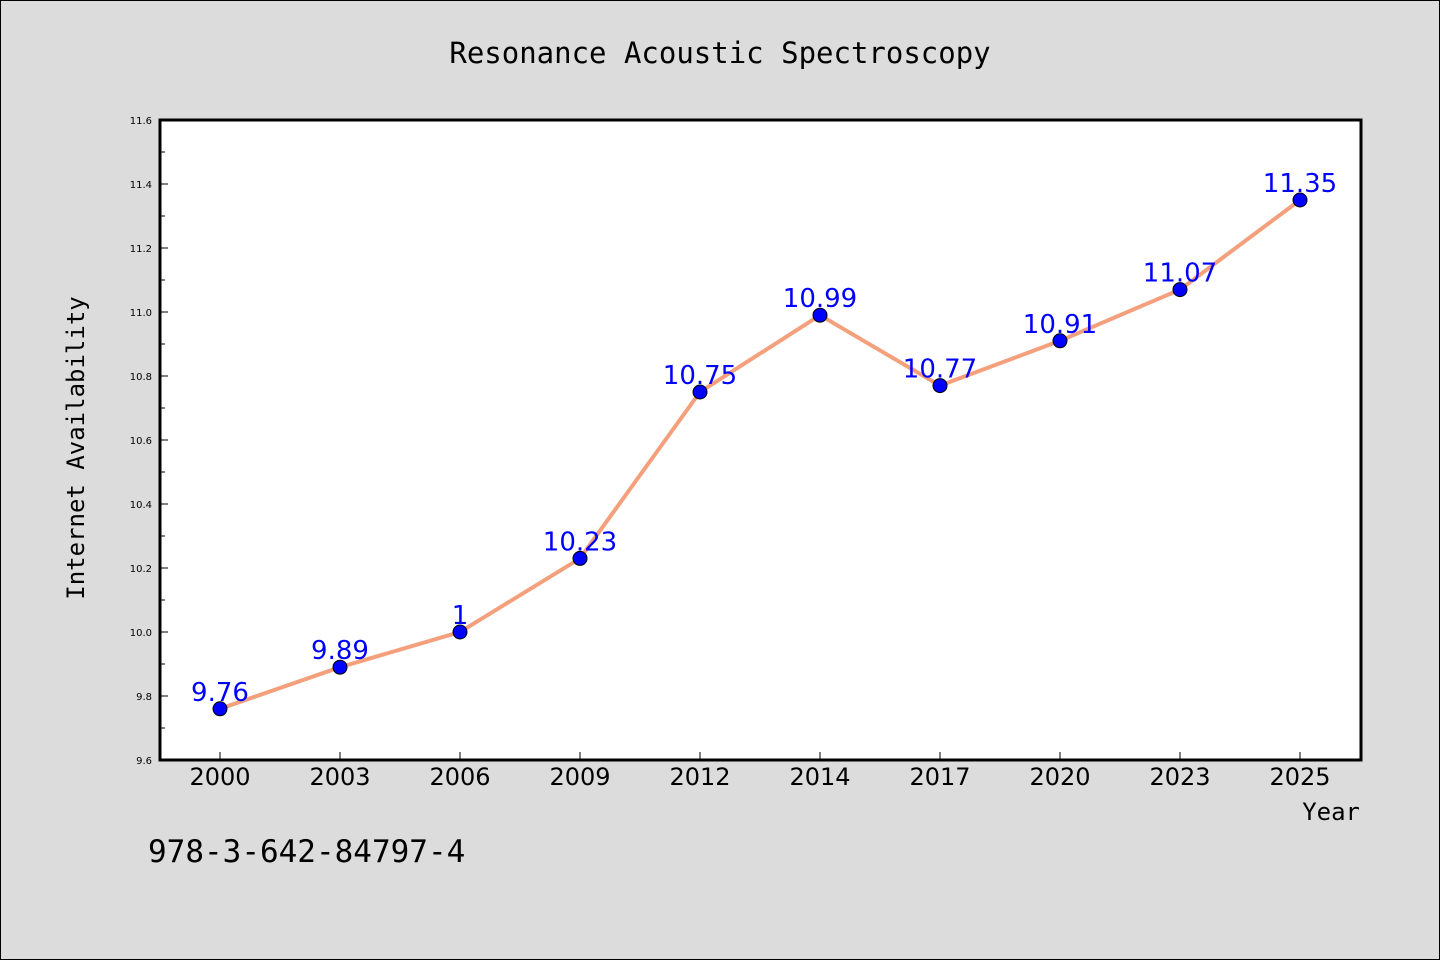 The height and width of the screenshot is (960, 1440). What do you see at coordinates (144, 697) in the screenshot?
I see `y-tick-label: 9.8` at bounding box center [144, 697].